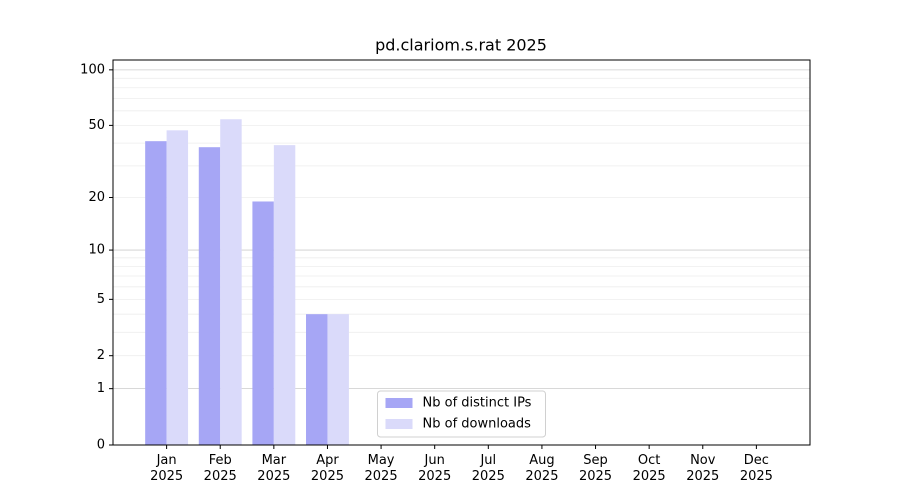 This screenshot has width=900, height=500. Describe the element at coordinates (756, 468) in the screenshot. I see `x-tick-label: Dec 2025` at that location.